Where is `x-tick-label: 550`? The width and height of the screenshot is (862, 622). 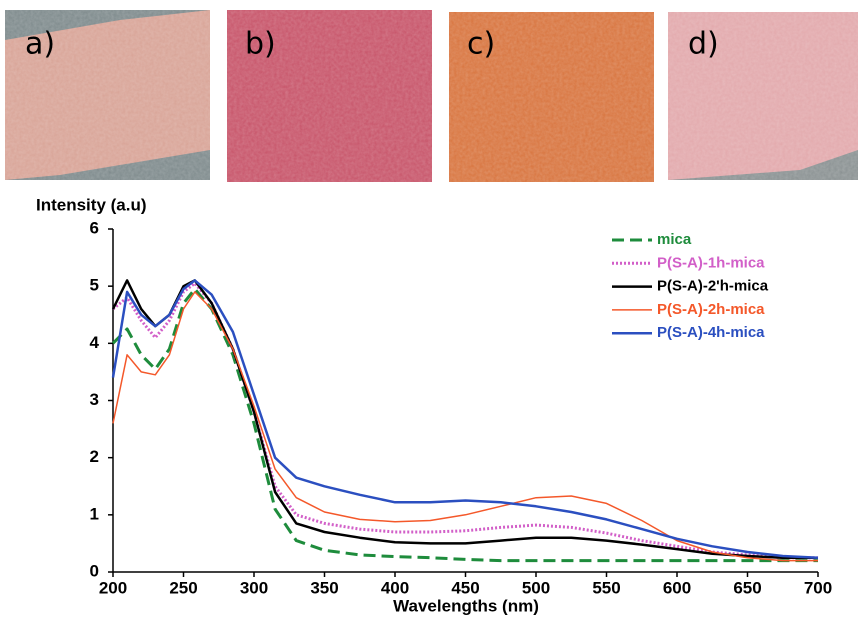
x-tick-label: 550 is located at coordinates (606, 587).